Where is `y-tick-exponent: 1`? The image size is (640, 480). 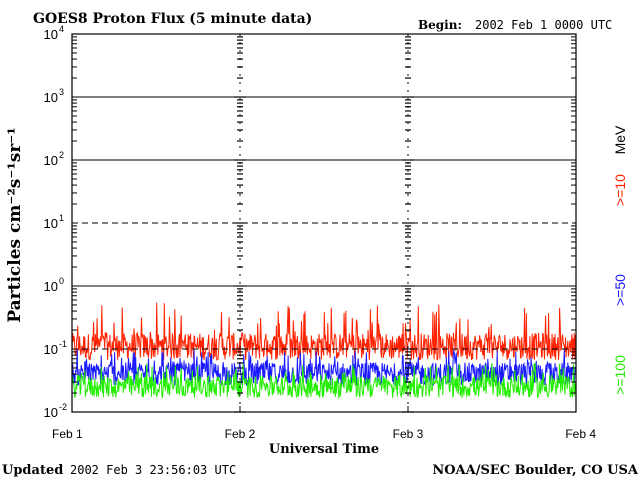 y-tick-exponent: 1 is located at coordinates (61, 218).